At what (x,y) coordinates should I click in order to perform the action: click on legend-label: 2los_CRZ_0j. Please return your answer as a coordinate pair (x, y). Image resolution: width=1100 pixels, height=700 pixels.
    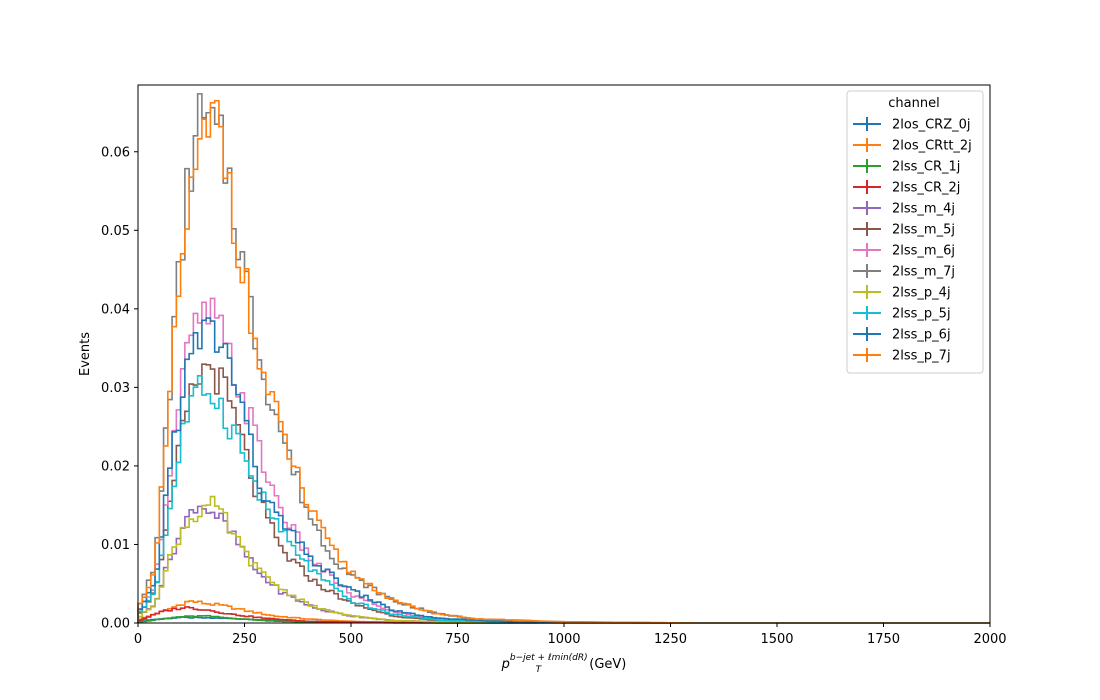
    Looking at the image, I should click on (931, 125).